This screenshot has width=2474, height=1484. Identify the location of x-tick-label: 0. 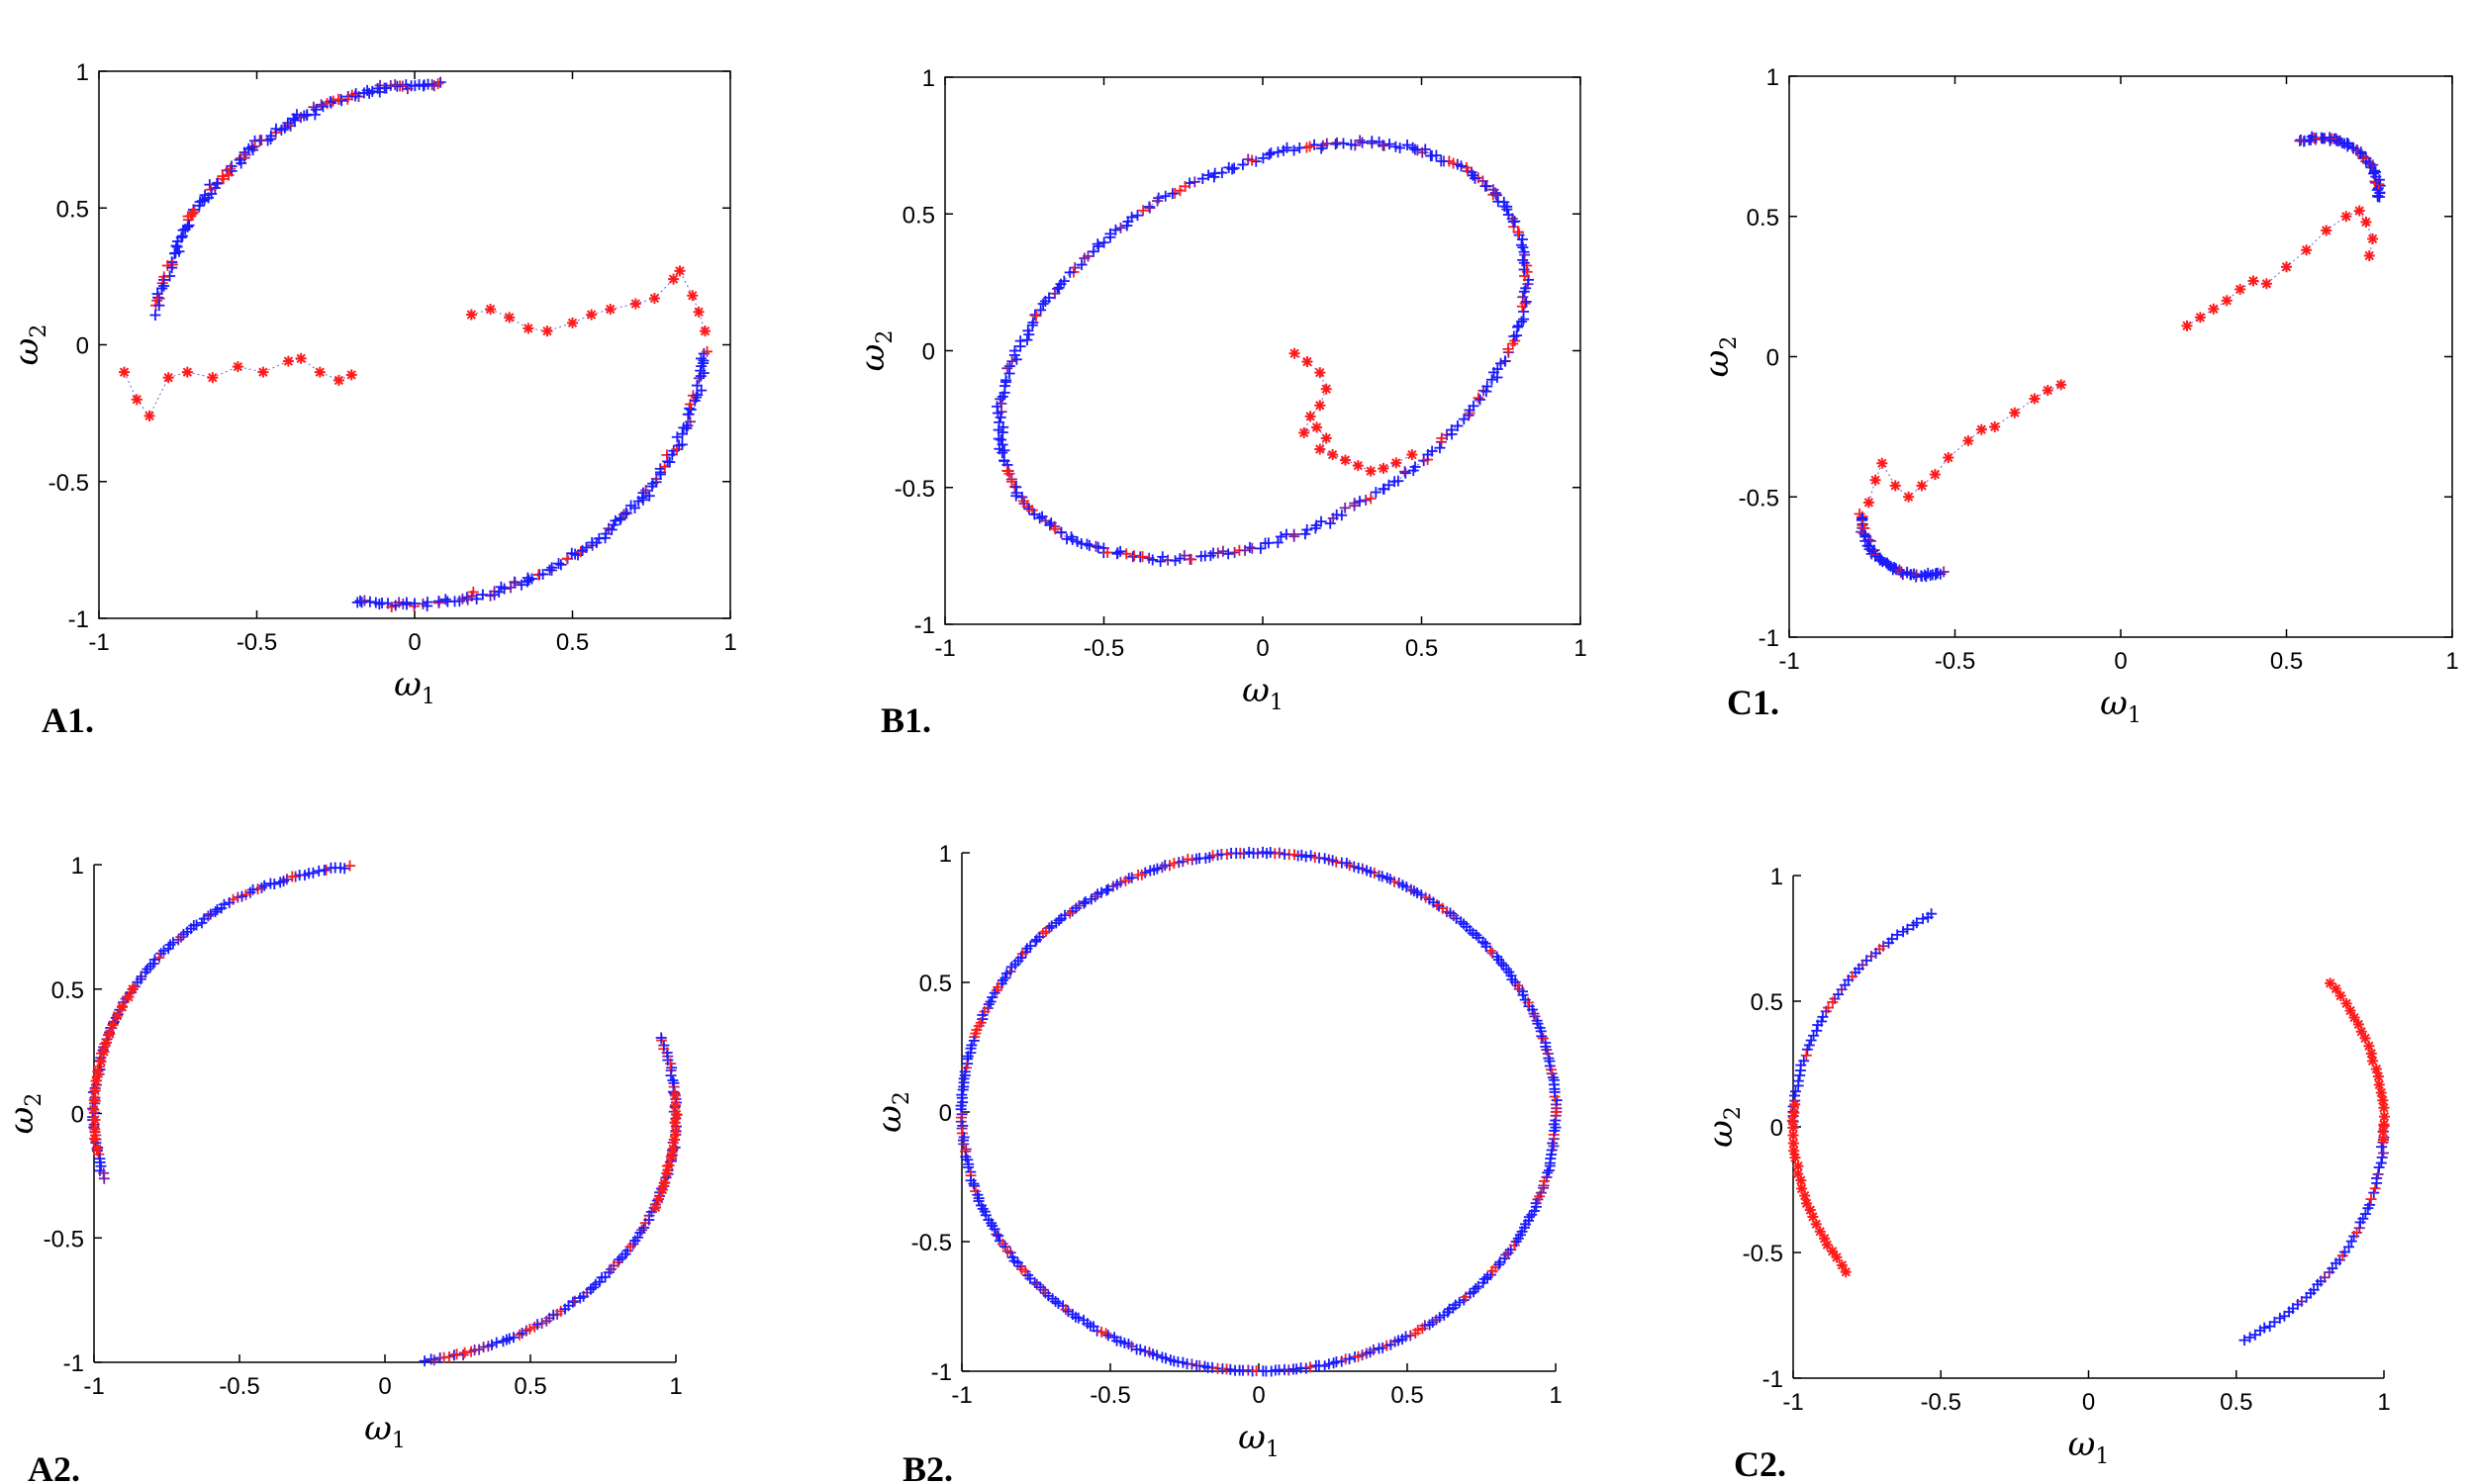
(414, 642).